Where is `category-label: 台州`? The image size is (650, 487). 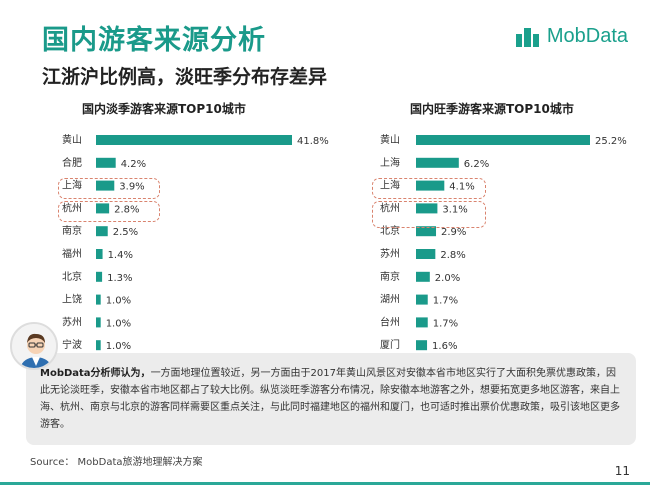 category-label: 台州 is located at coordinates (390, 321).